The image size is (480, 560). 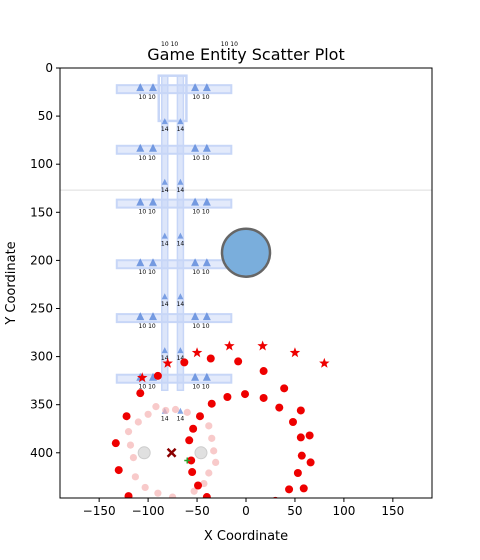 I want to click on tower-label-left-0: 10 10, so click(x=147, y=97).